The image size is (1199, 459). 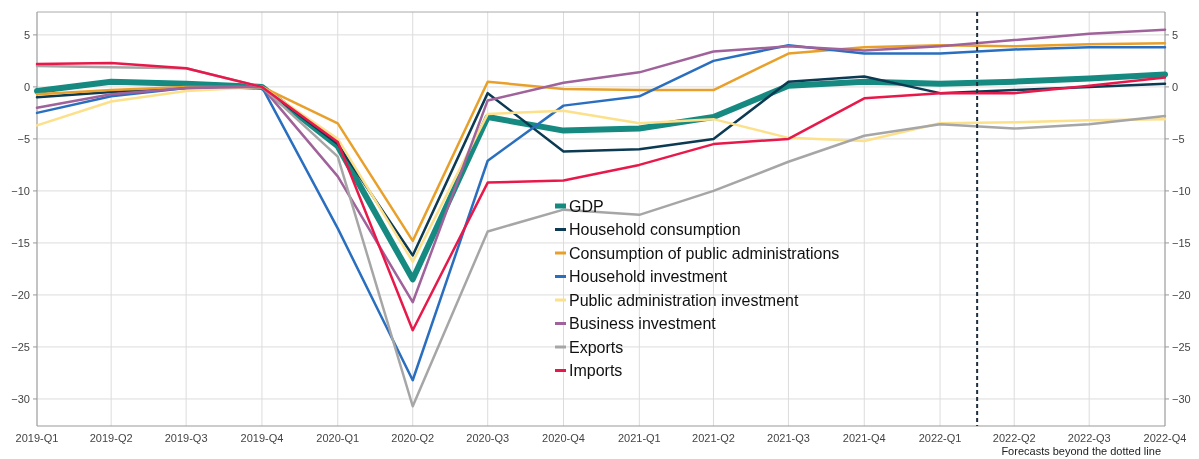 What do you see at coordinates (713, 438) in the screenshot?
I see `x-tick-label: 2021-Q2` at bounding box center [713, 438].